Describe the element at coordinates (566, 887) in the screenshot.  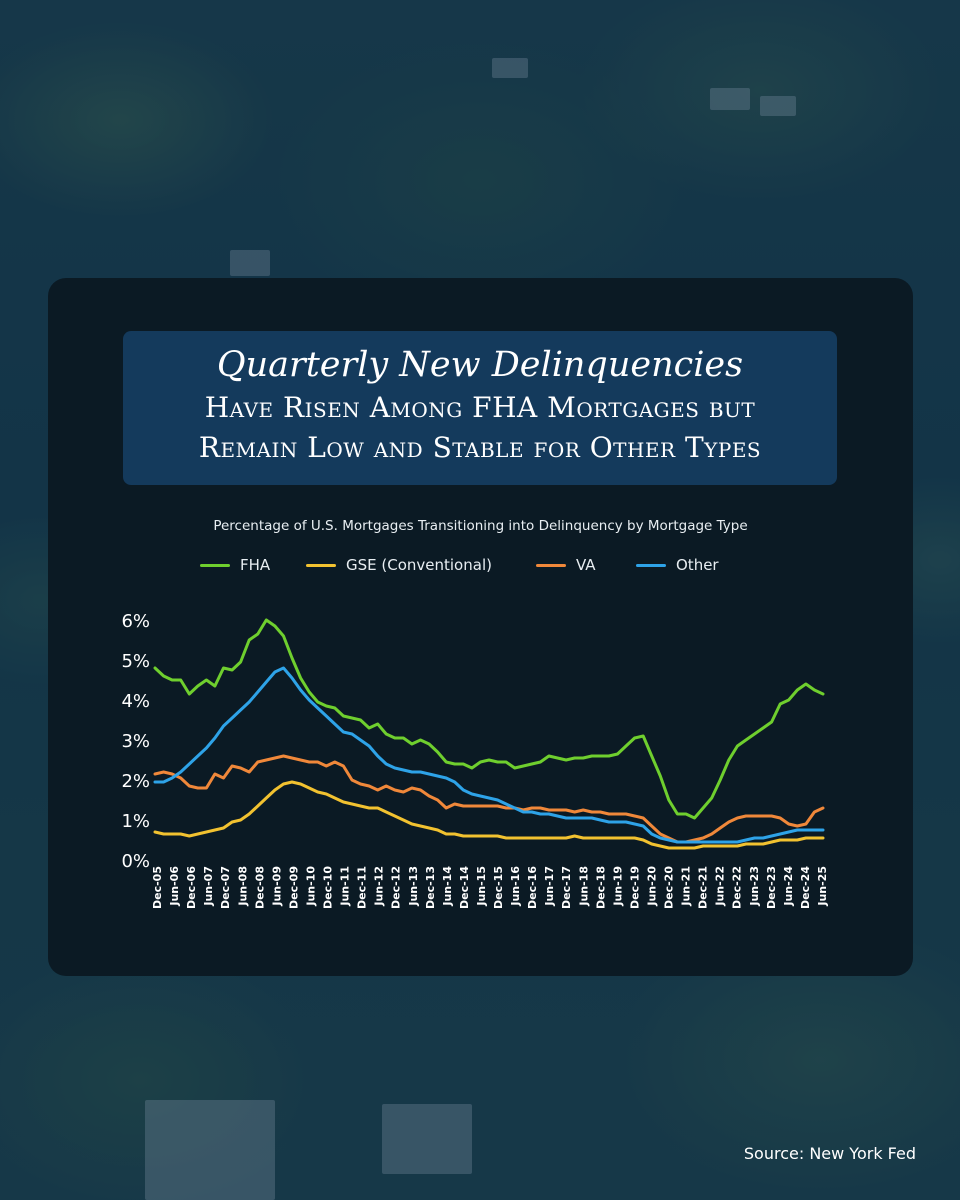
I see `x-tick-label: Dec-17` at that location.